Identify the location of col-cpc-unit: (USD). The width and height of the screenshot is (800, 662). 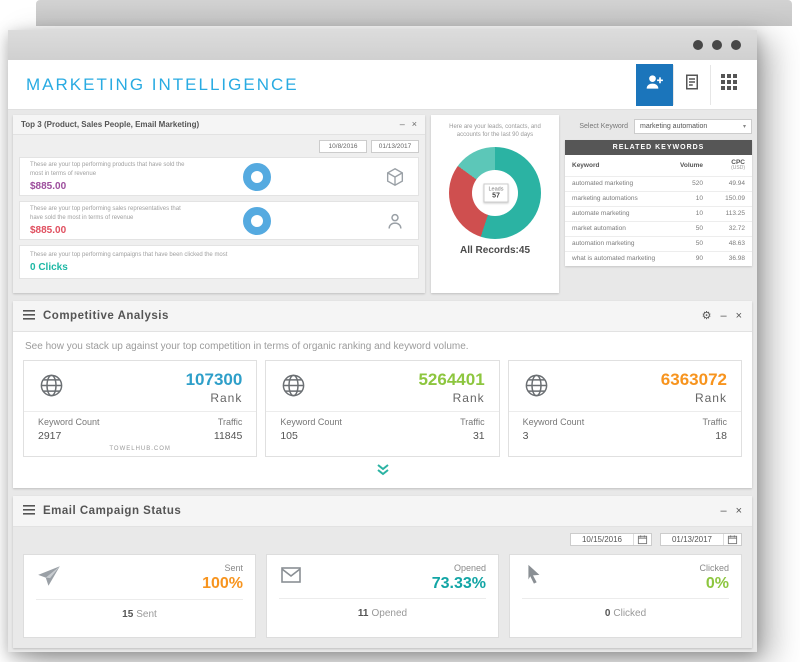
(738, 168).